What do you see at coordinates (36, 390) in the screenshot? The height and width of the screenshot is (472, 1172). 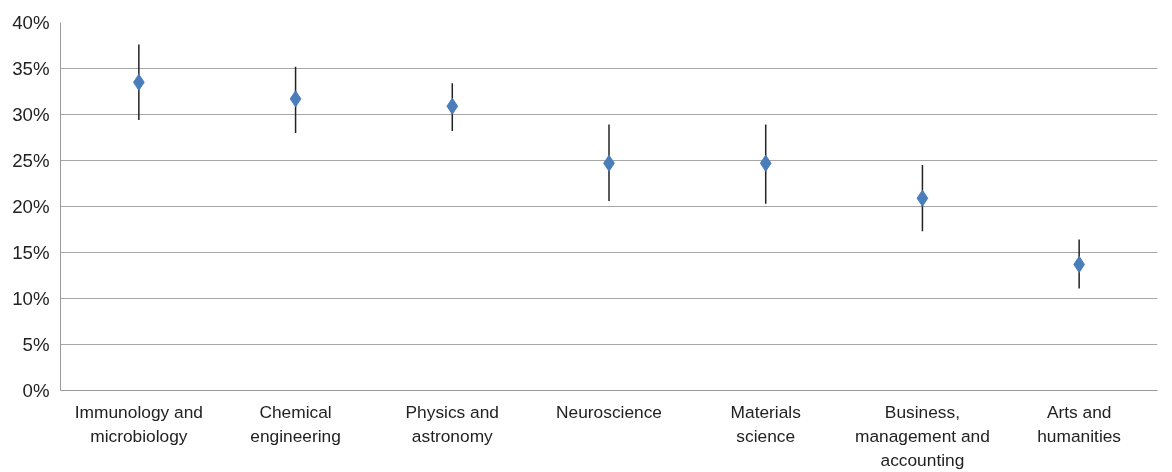 I see `y-tick-label: 0%` at bounding box center [36, 390].